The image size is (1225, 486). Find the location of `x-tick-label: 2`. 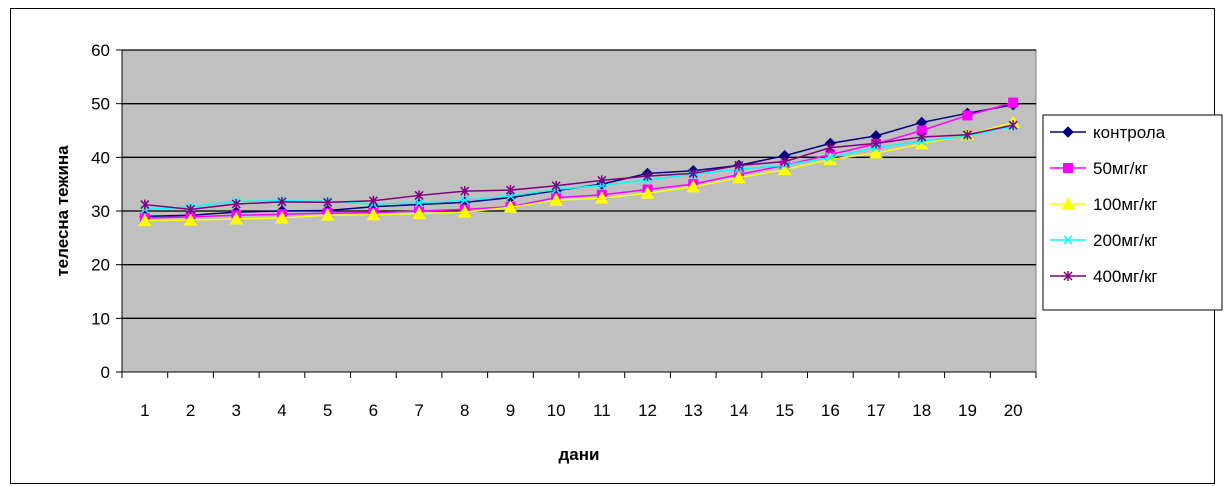

x-tick-label: 2 is located at coordinates (190, 410).